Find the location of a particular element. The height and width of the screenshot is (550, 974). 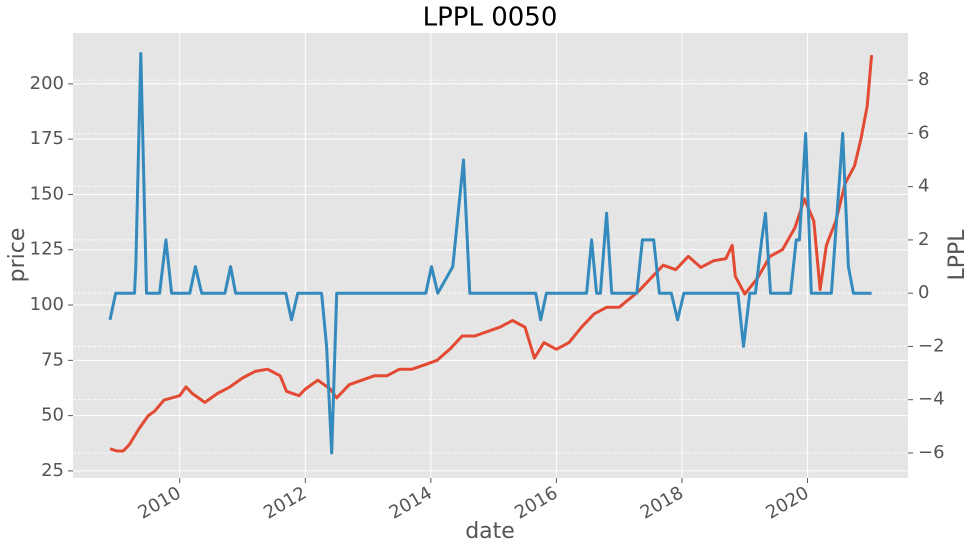

y2-tick-label: −4 is located at coordinates (931, 399).